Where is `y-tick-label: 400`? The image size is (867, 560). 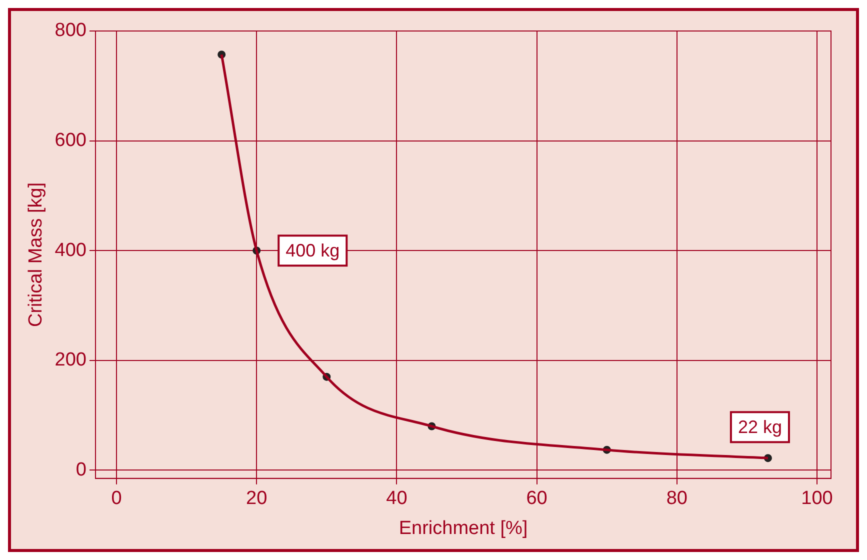 y-tick-label: 400 is located at coordinates (70, 250).